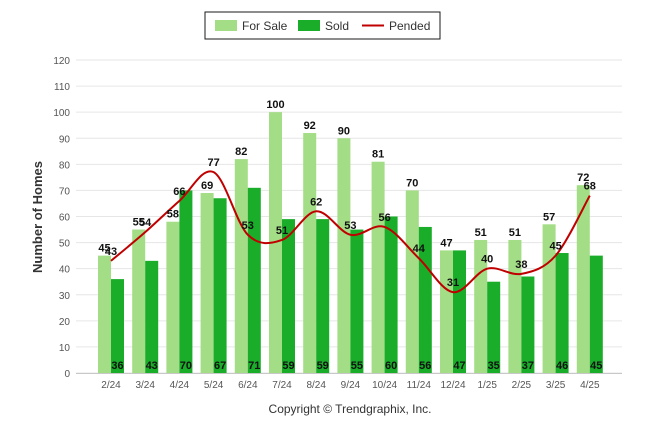 Image resolution: width=646 pixels, height=434 pixels. I want to click on data-label-for-sale: 81, so click(378, 155).